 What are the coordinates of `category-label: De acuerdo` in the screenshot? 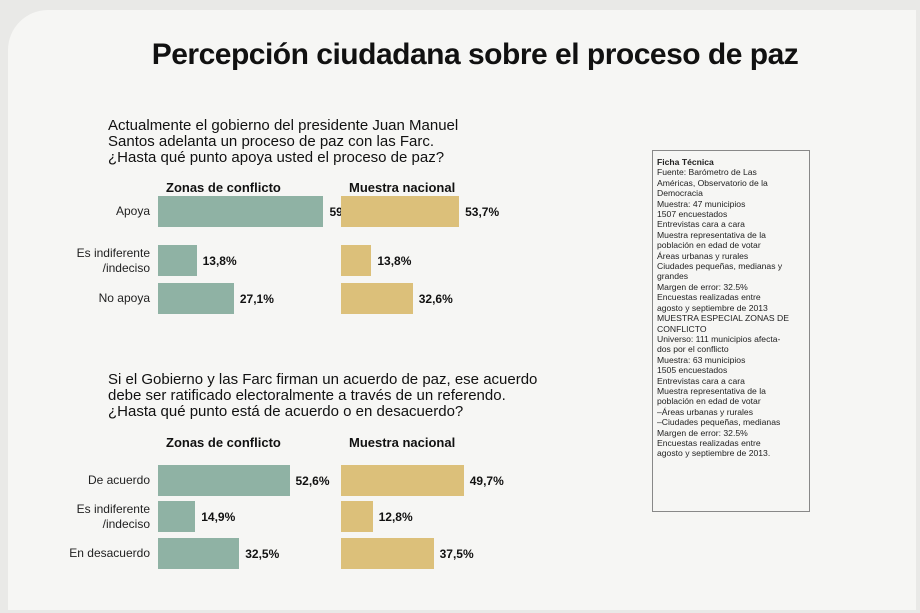 It's located at (118, 480).